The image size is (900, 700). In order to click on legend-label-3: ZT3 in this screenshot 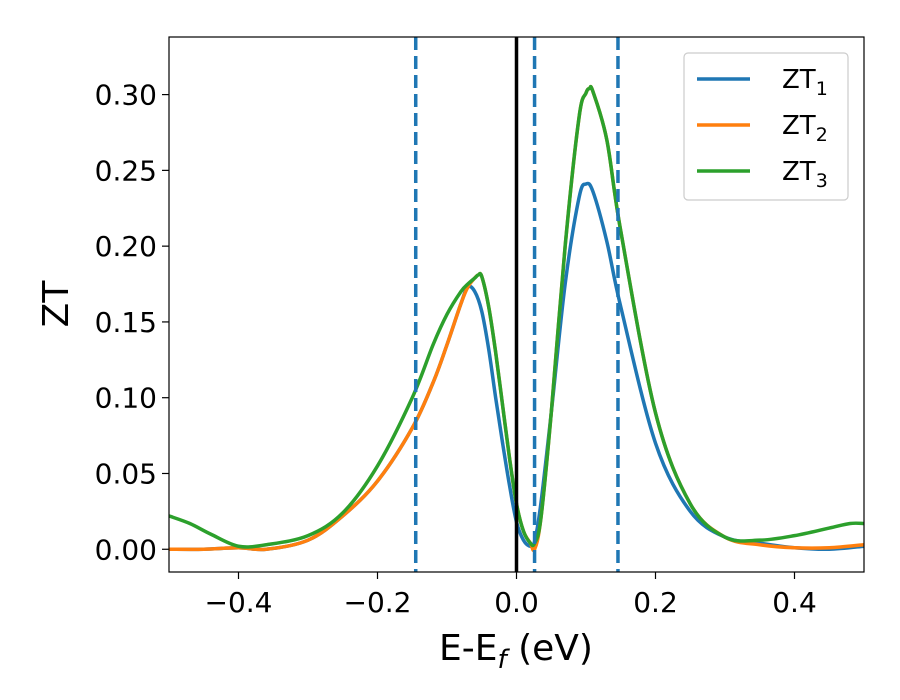, I will do `click(805, 174)`.